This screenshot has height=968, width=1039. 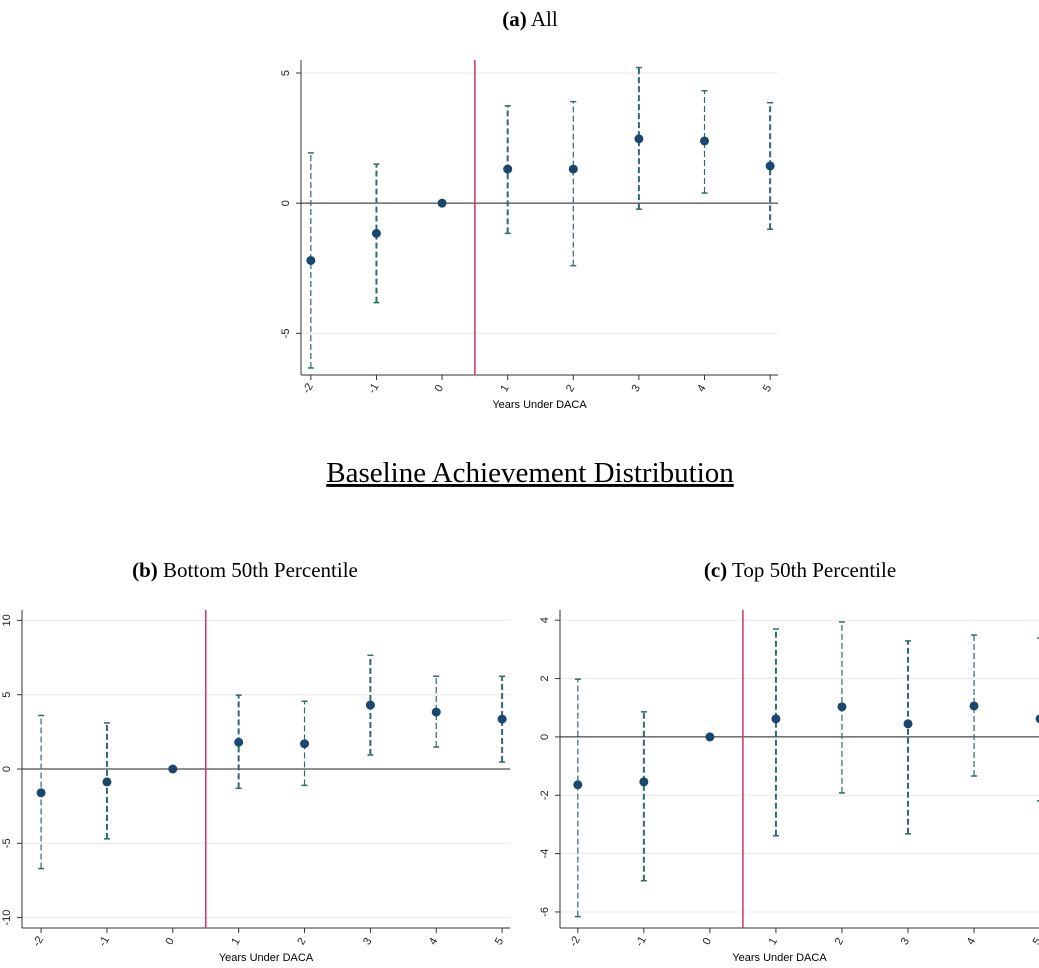 I want to click on panel-title: (b) Bottom 50th Percentile, so click(x=245, y=570).